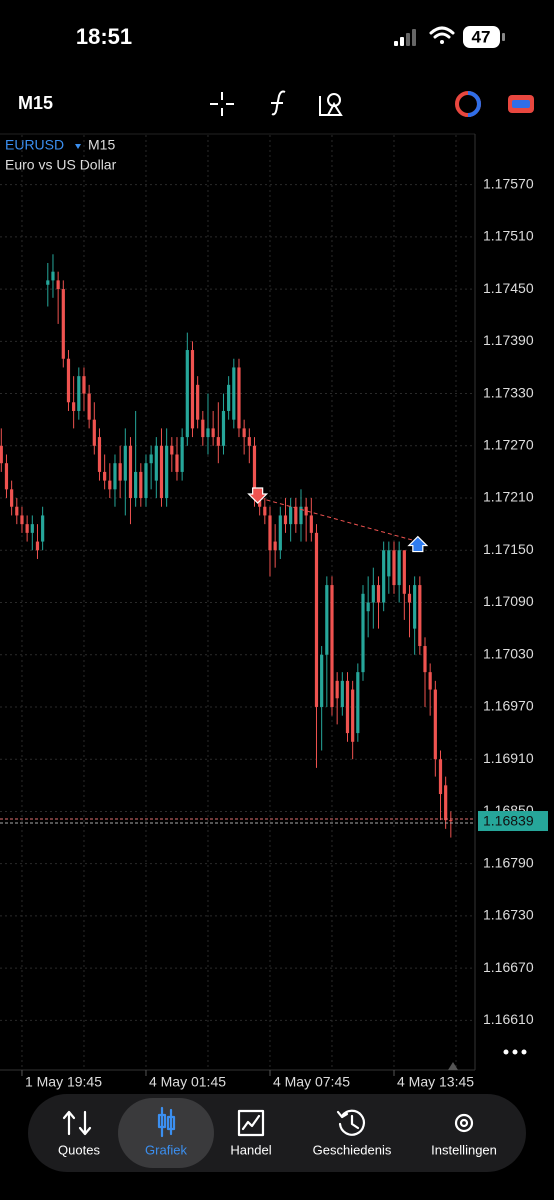 Image resolution: width=554 pixels, height=1200 pixels. I want to click on tab-active-bg, so click(166, 1133).